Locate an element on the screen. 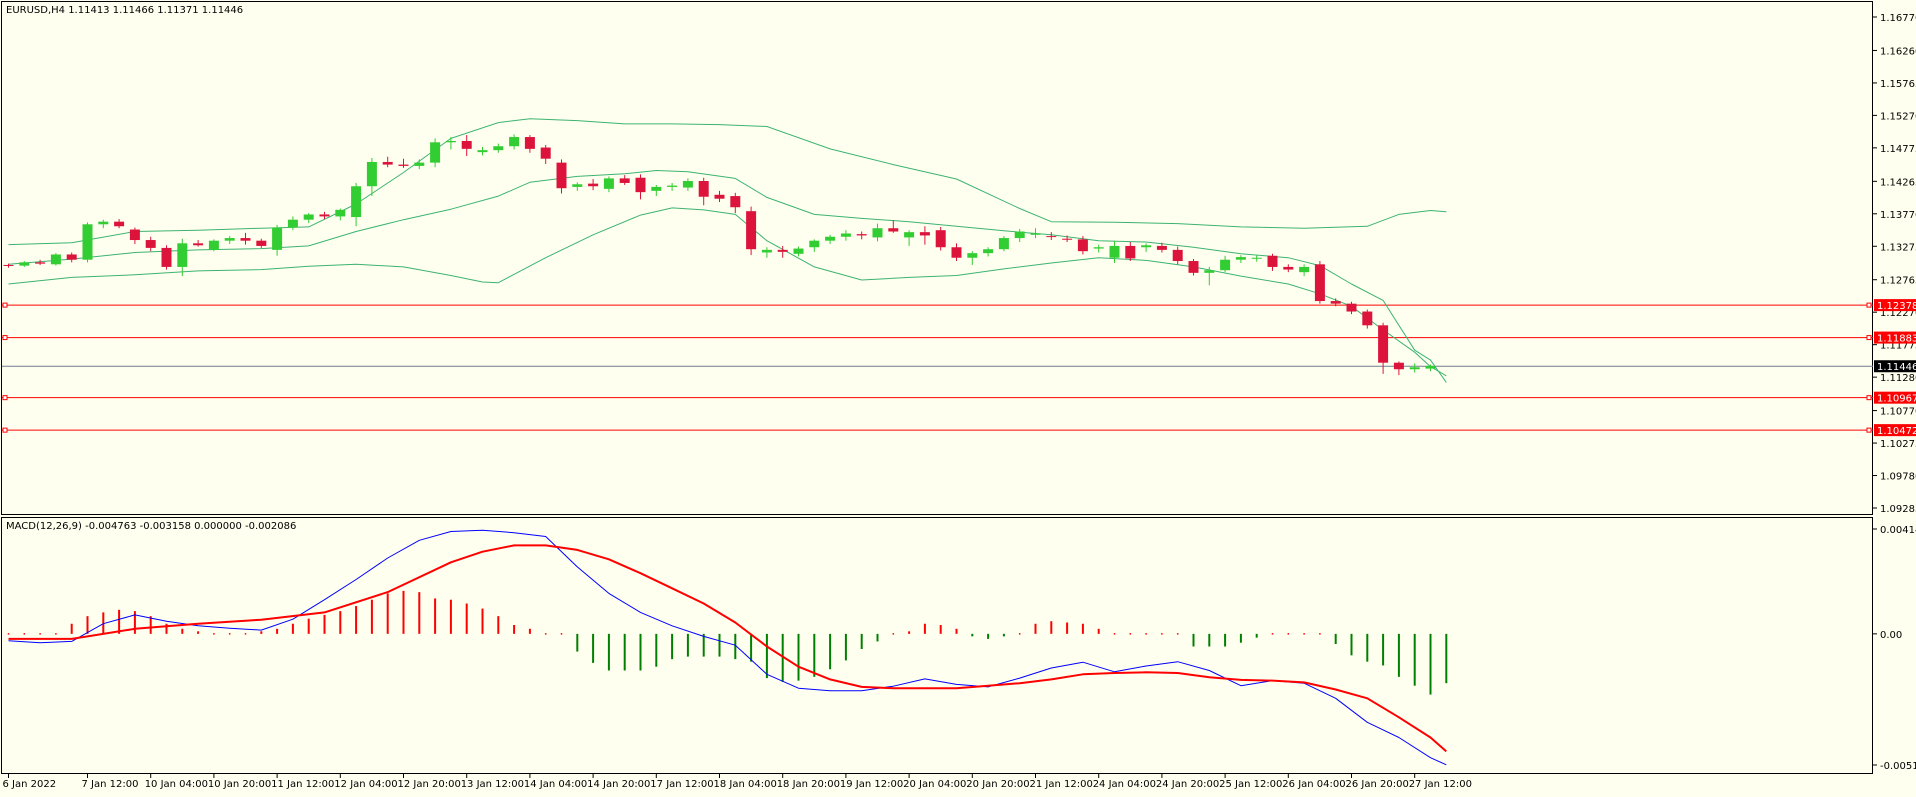  level-price-label: 1.10472 is located at coordinates (1896, 431).